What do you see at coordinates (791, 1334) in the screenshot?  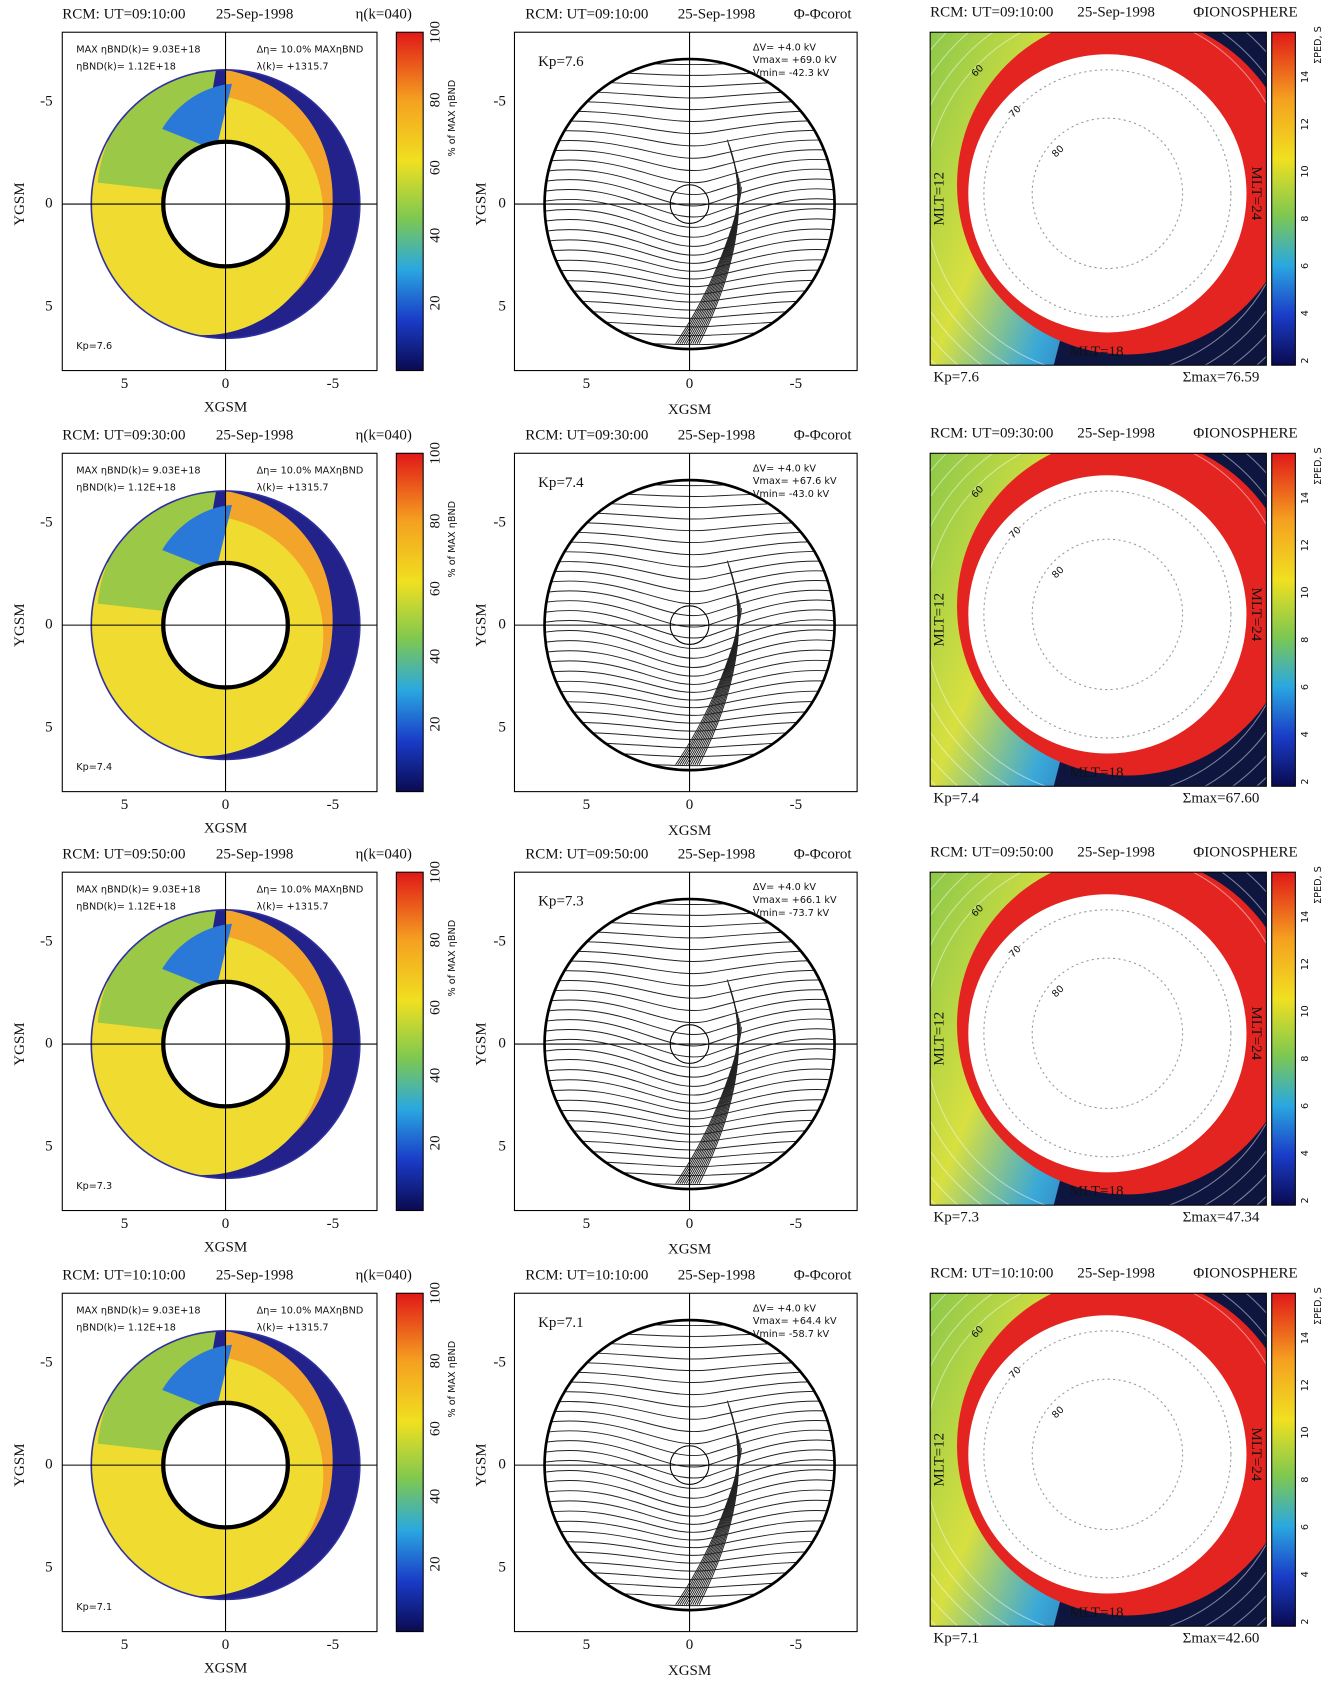 I see `annotation: Vmin= -58.7 kV` at bounding box center [791, 1334].